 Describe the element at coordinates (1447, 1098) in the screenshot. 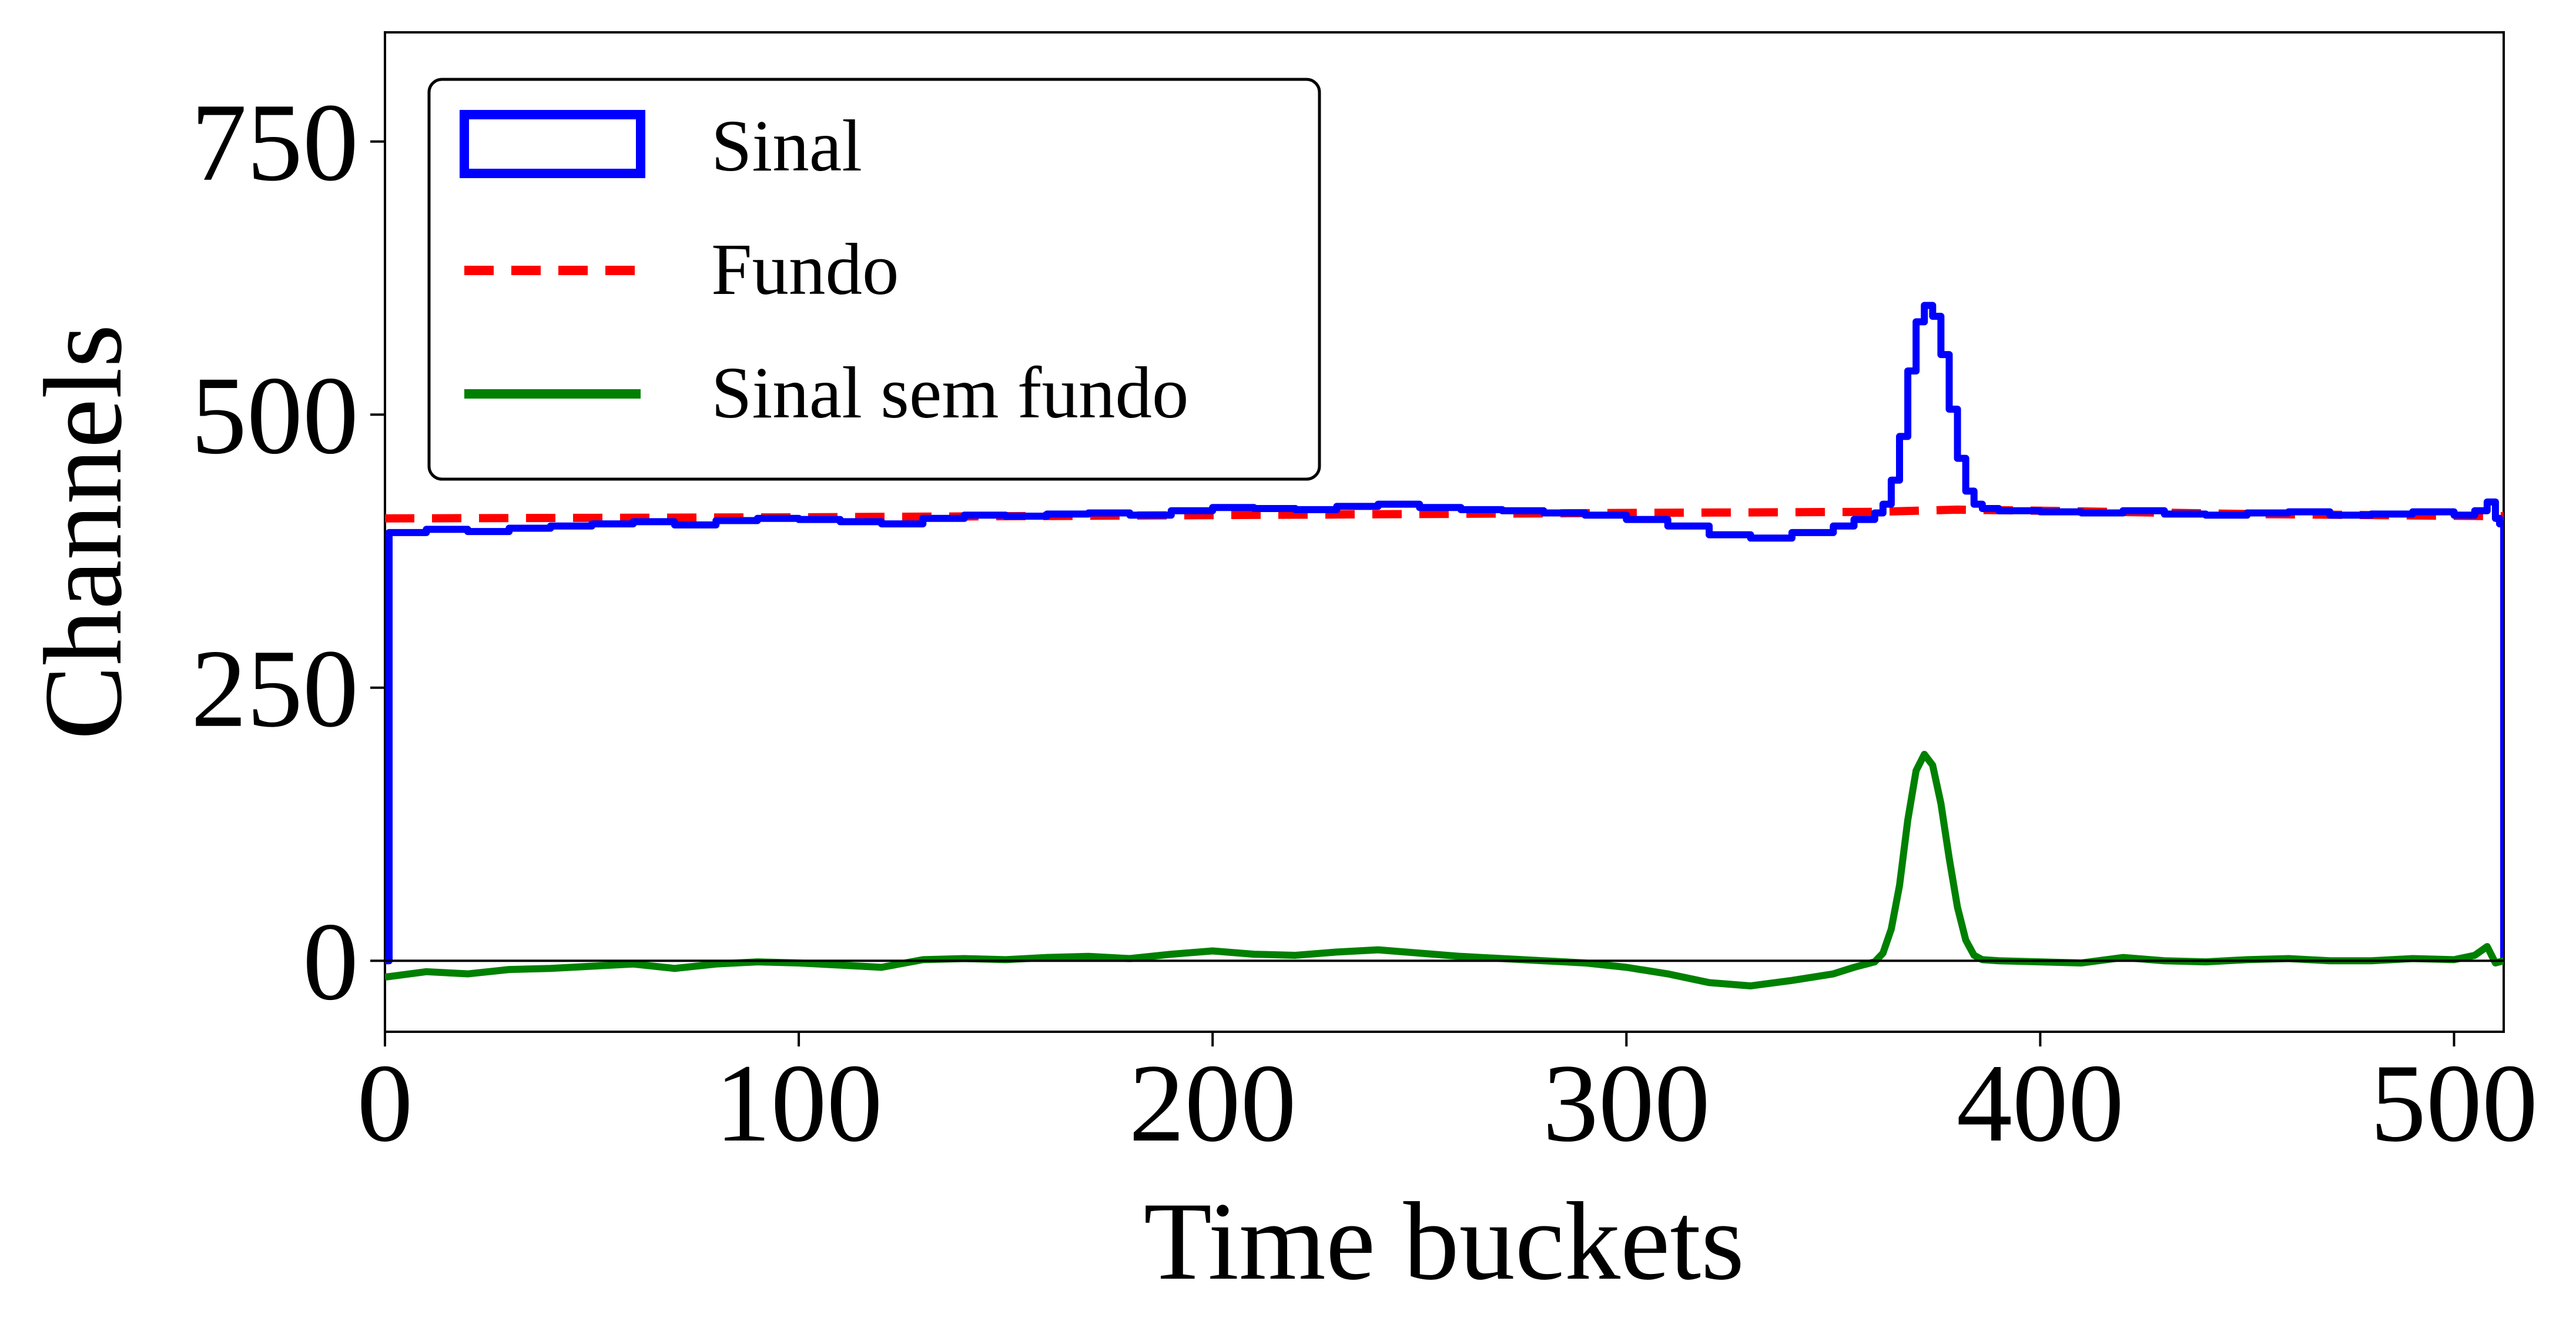

I see `x-axis-ticks: 0 100 200 300 400 500` at that location.